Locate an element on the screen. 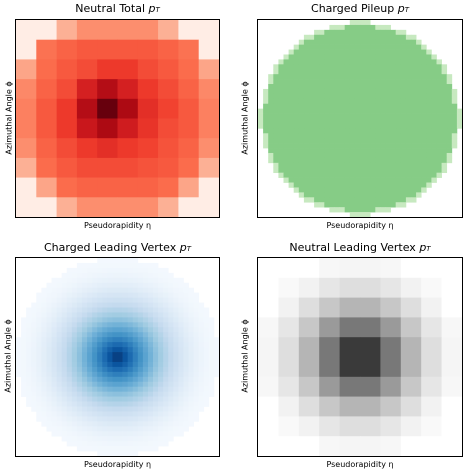  panel-title: Neutral Leading Vertex pT is located at coordinates (360, 247).